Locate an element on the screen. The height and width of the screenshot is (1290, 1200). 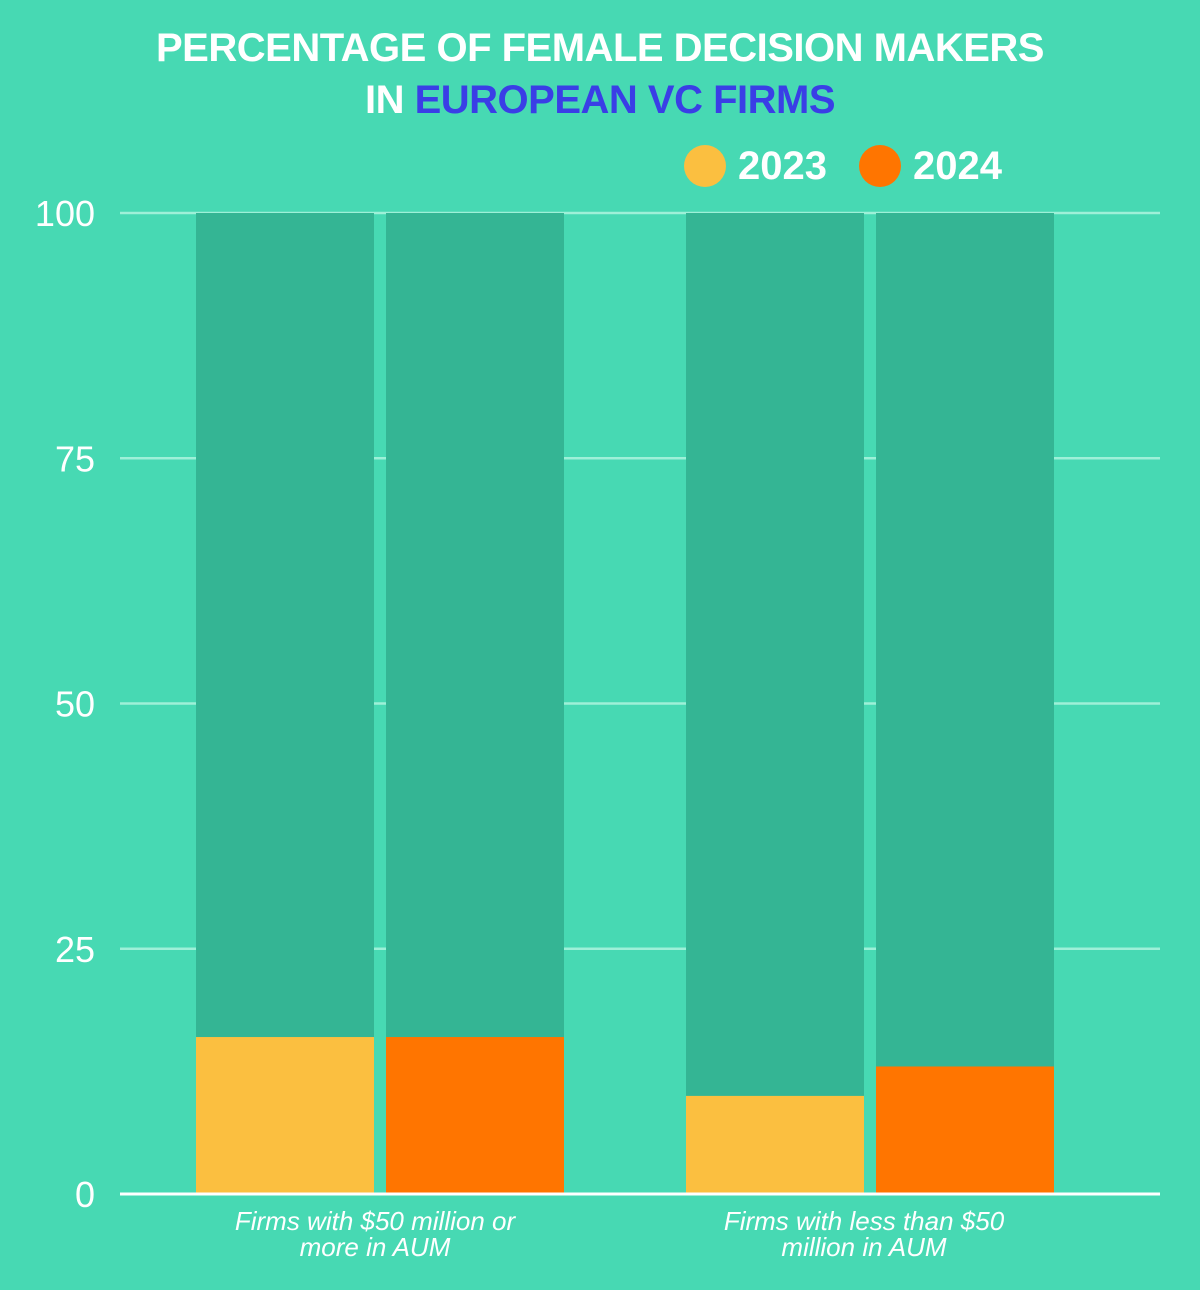
legend-item-2024: 2024 is located at coordinates (930, 166).